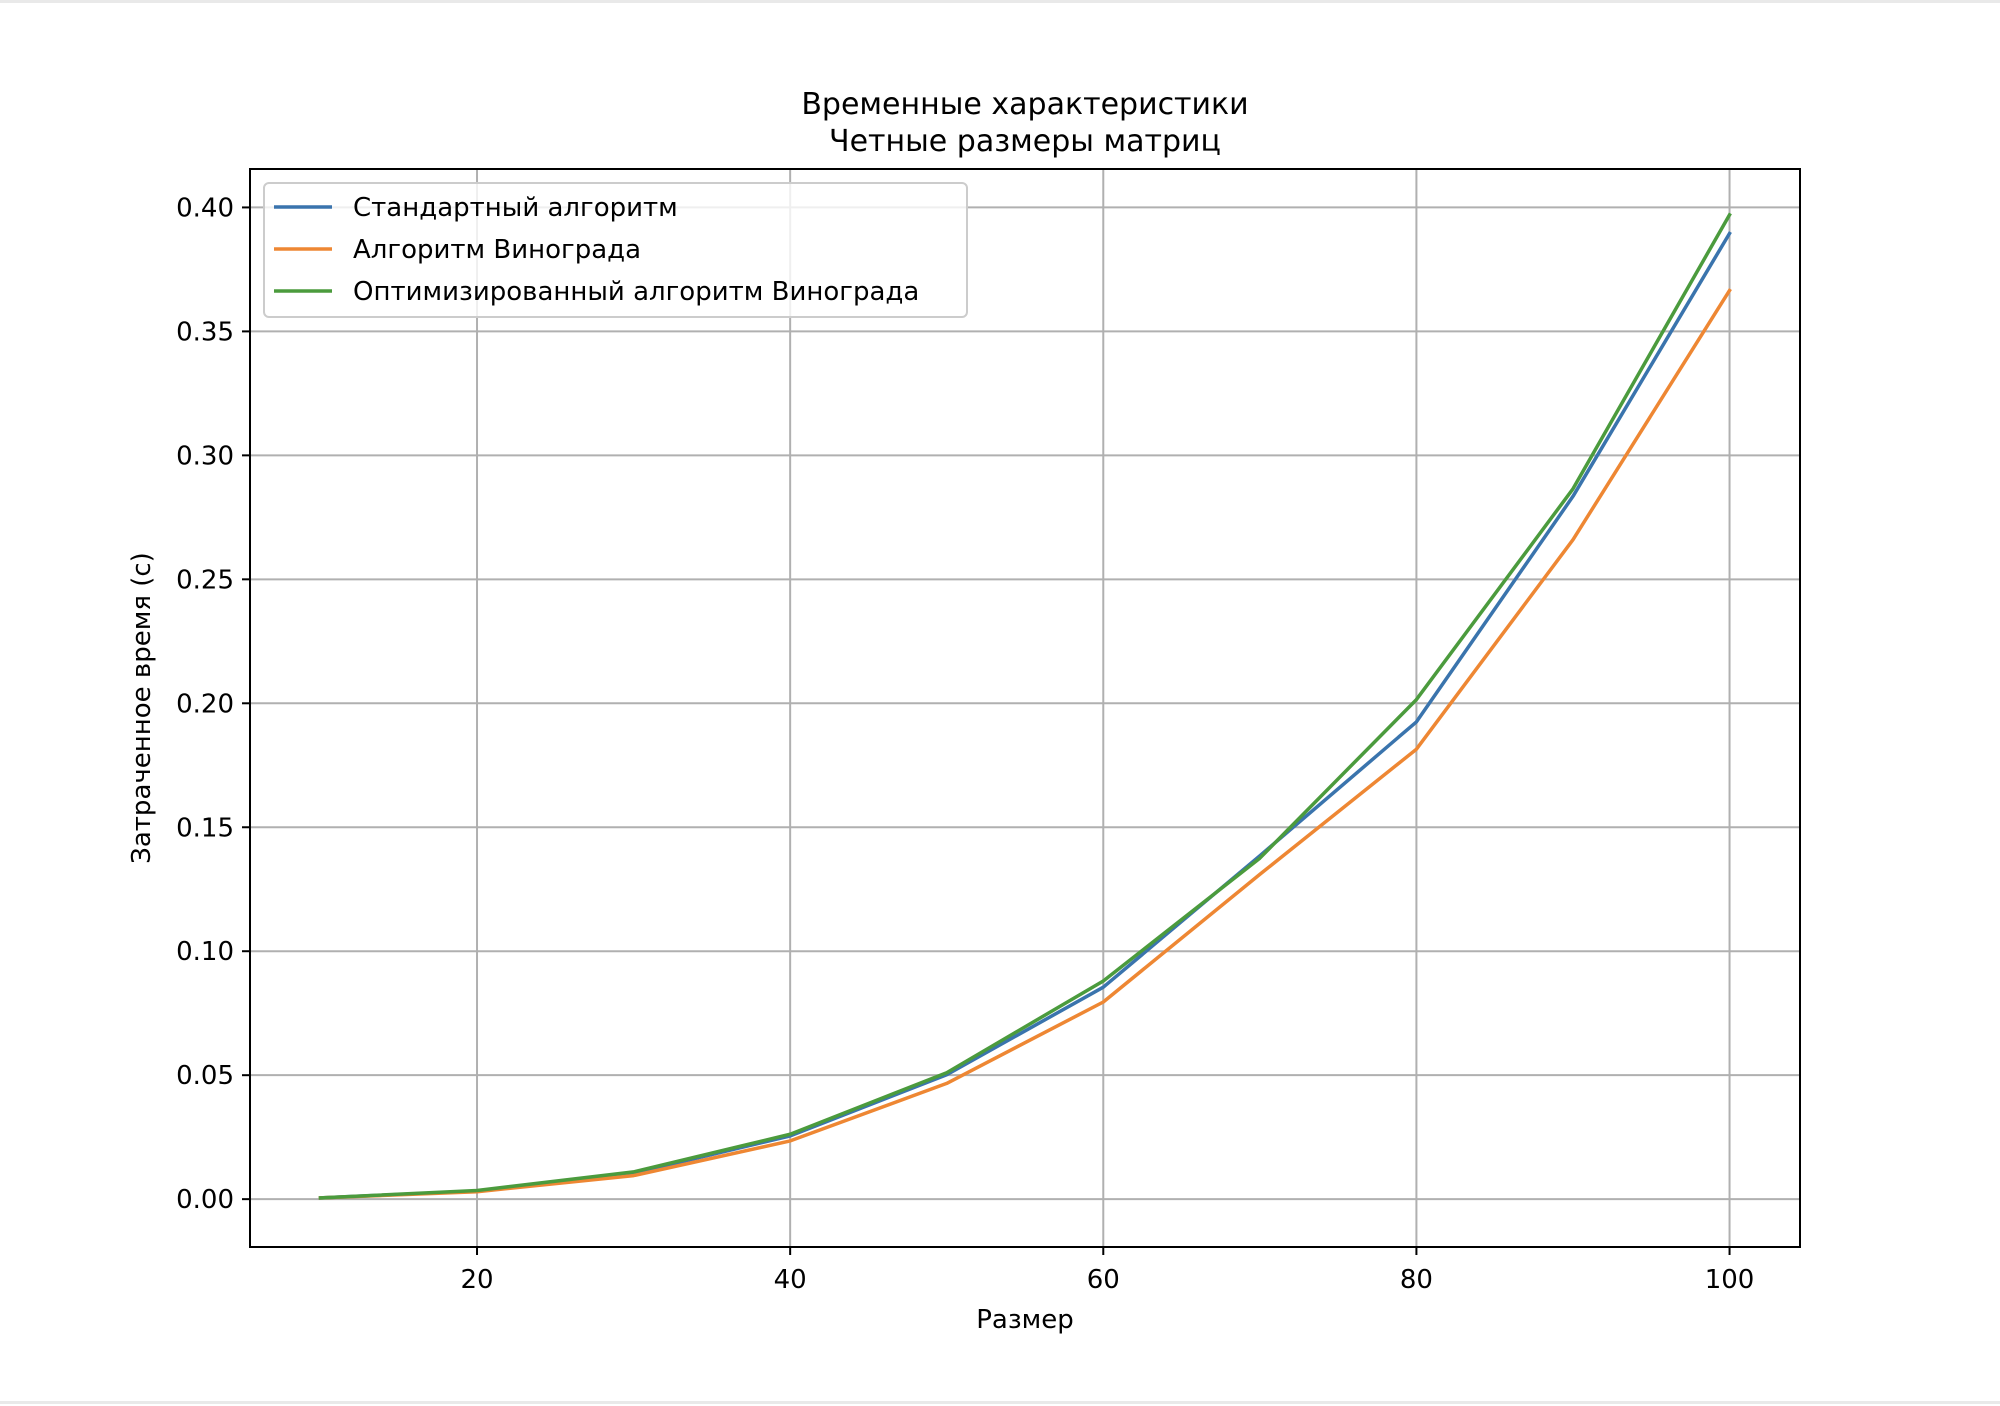 This screenshot has width=2000, height=1406. What do you see at coordinates (1000, 1) in the screenshot?
I see `top-border` at bounding box center [1000, 1].